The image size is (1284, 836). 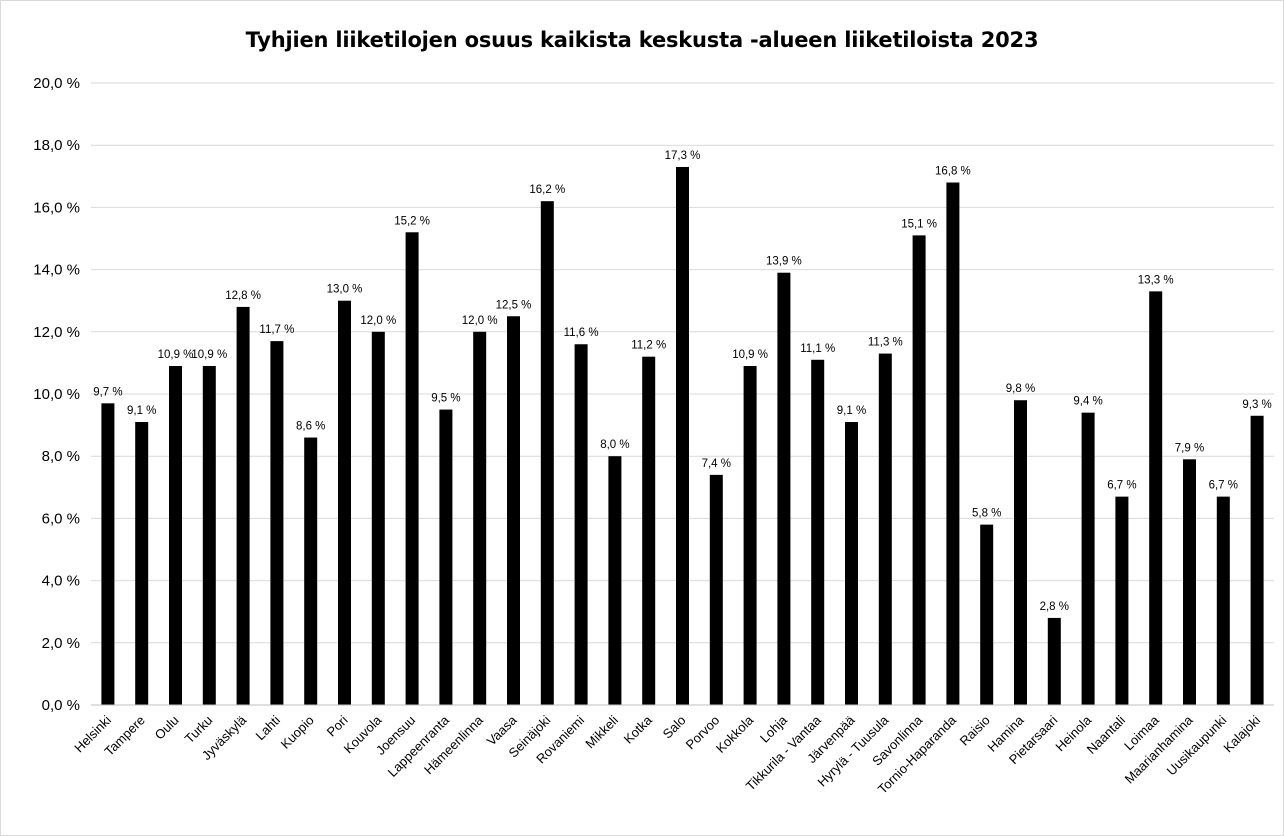 I want to click on data-label: 8,6 %, so click(x=310, y=427).